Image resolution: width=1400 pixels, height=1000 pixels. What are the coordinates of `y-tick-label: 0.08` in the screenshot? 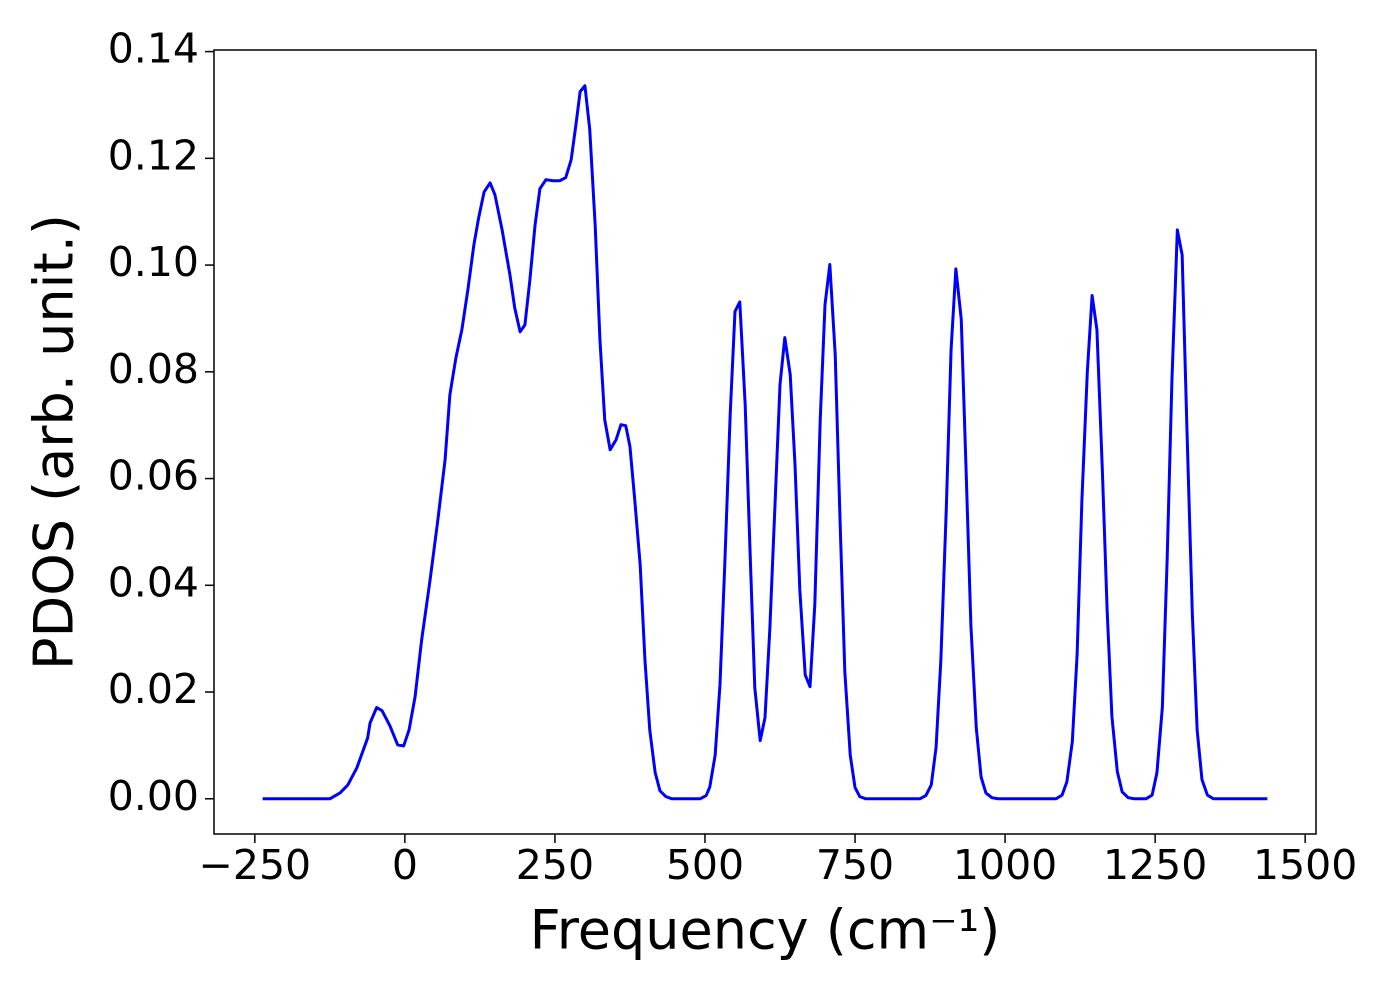 It's located at (153, 369).